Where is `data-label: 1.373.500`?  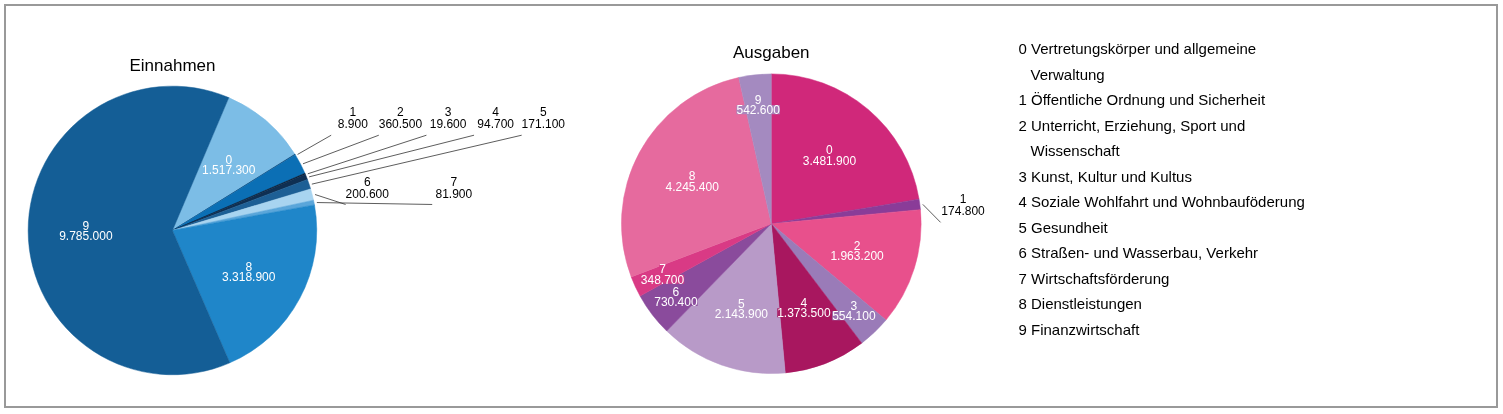
data-label: 1.373.500 is located at coordinates (804, 313).